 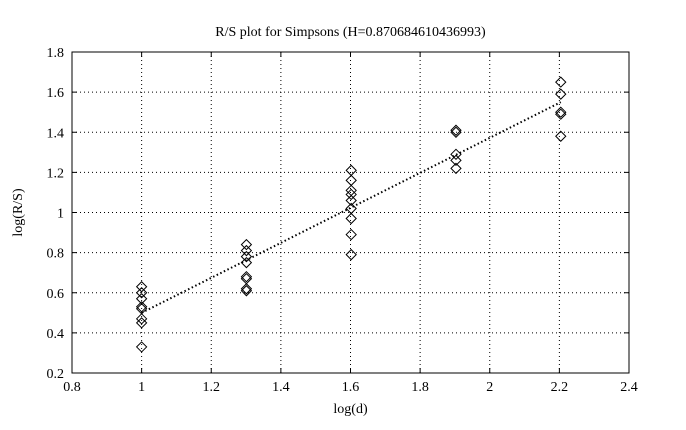 I want to click on y-tick-label: 1.4, so click(x=56, y=133).